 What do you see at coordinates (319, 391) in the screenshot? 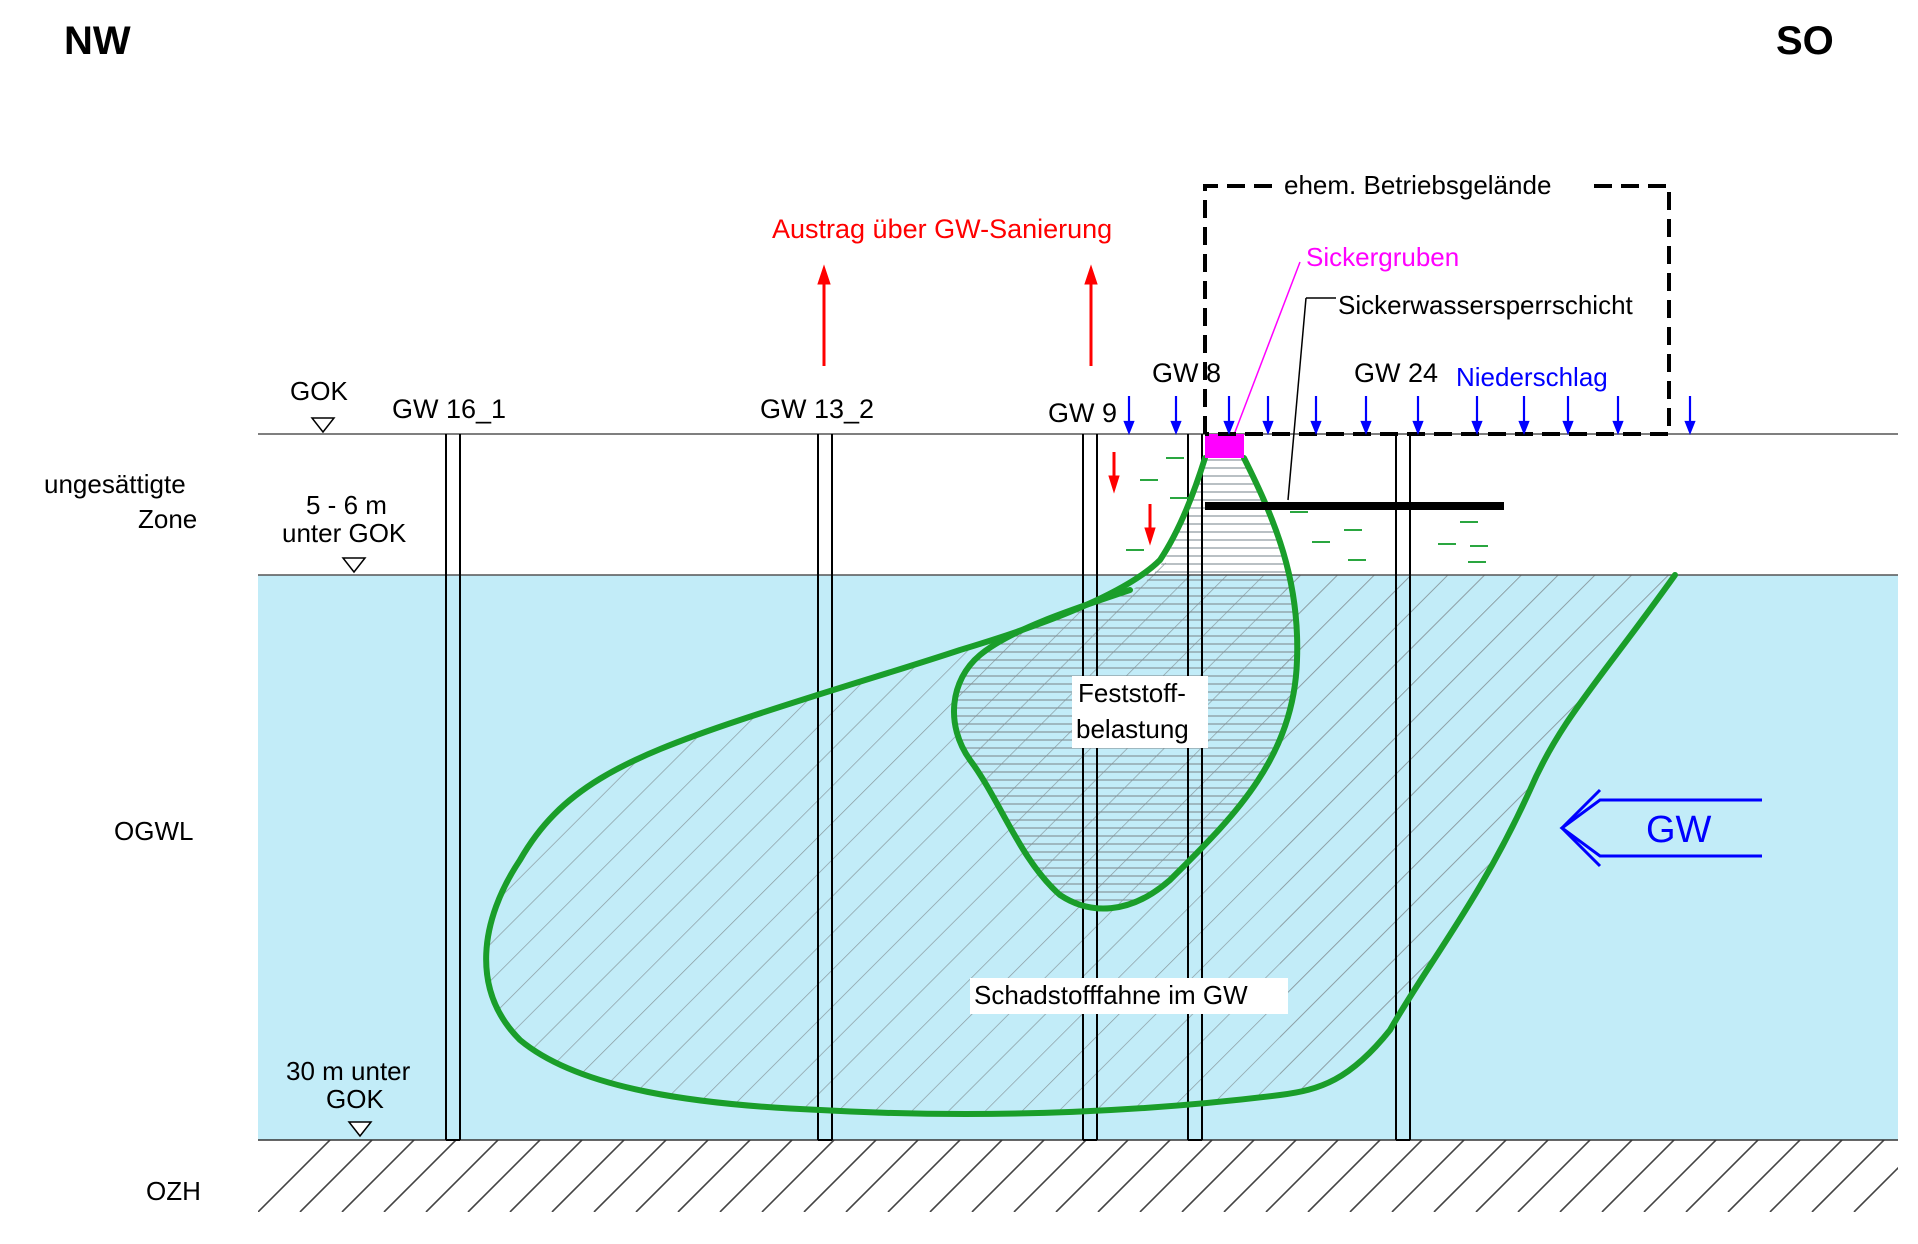
I see `ground-surface-label: GOK` at bounding box center [319, 391].